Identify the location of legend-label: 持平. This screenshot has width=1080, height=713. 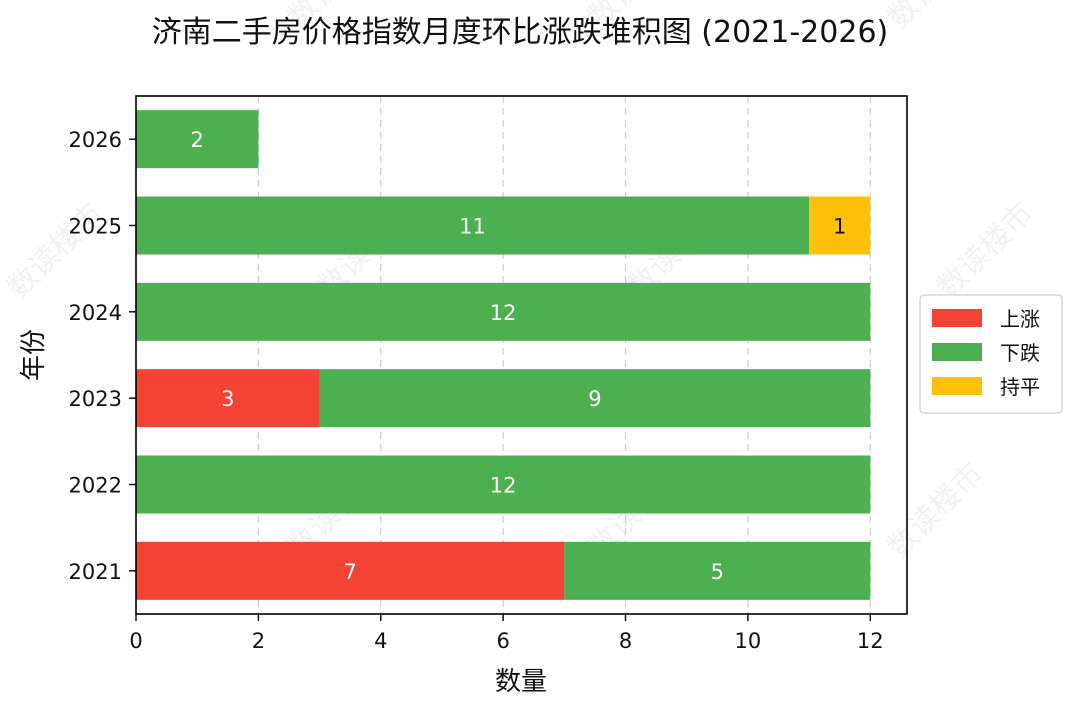
(1020, 387).